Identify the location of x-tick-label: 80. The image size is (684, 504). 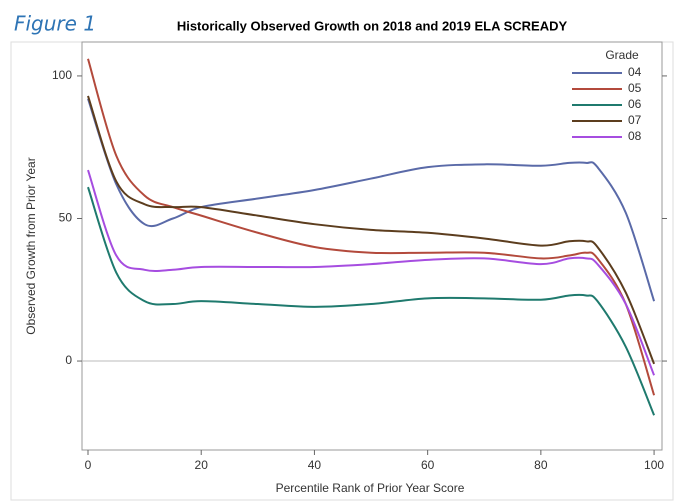
(541, 465).